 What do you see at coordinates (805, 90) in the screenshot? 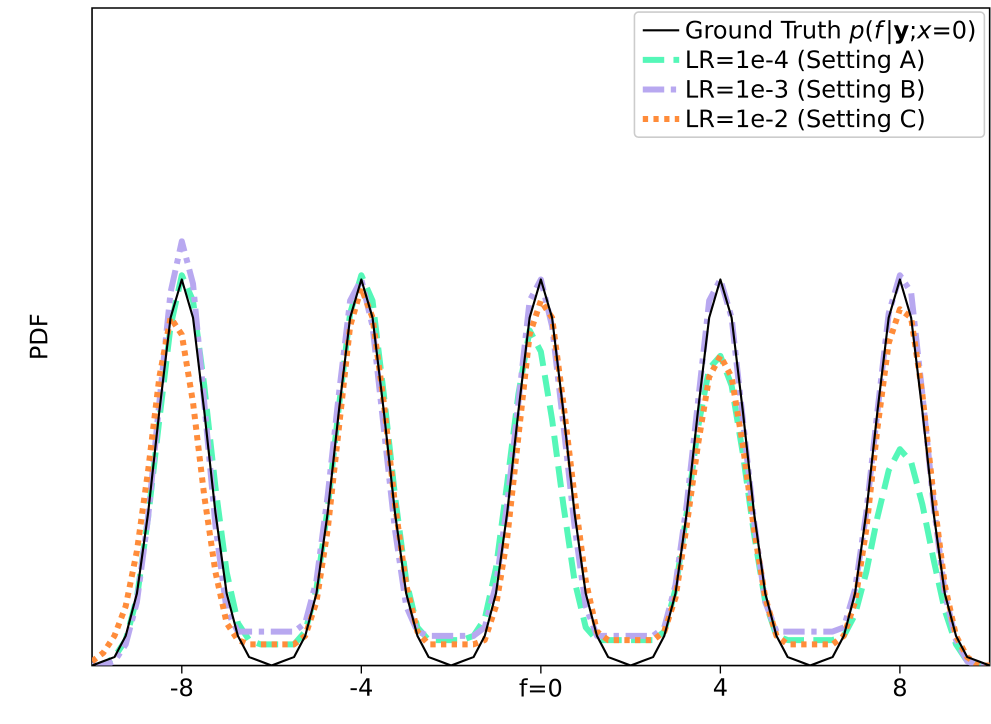
I see `legend-label: LR=1e-3 (Setting B)` at bounding box center [805, 90].